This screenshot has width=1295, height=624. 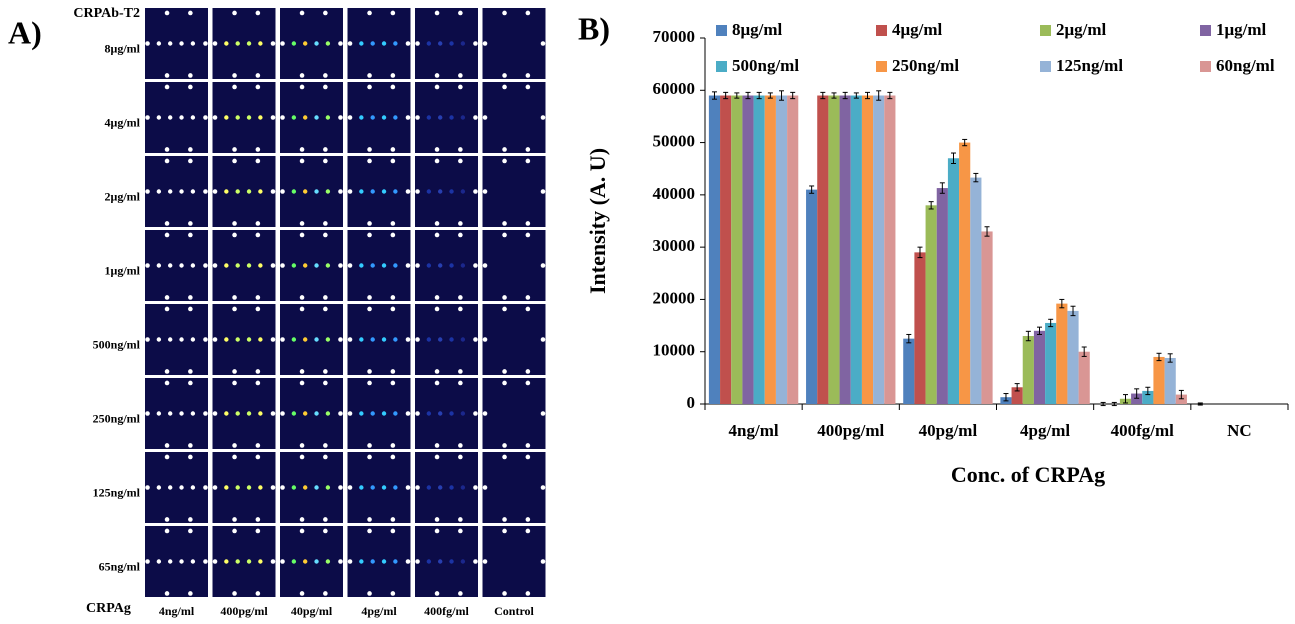 I want to click on legend-swatch, so click(x=1205, y=30).